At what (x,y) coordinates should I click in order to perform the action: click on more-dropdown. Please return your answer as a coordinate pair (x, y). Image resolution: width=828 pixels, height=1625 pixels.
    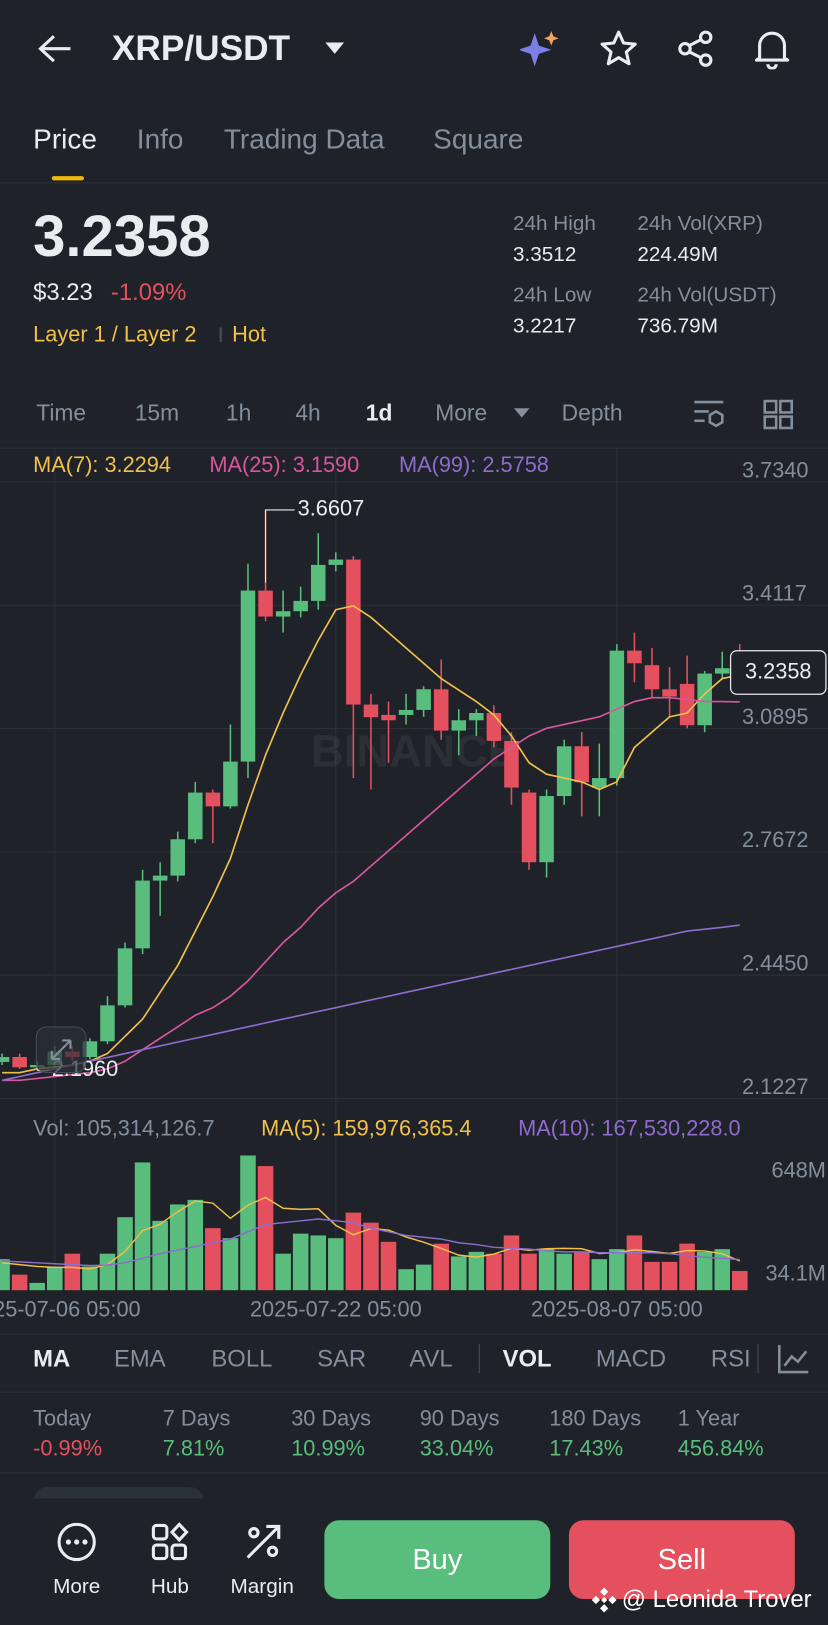
    Looking at the image, I should click on (522, 413).